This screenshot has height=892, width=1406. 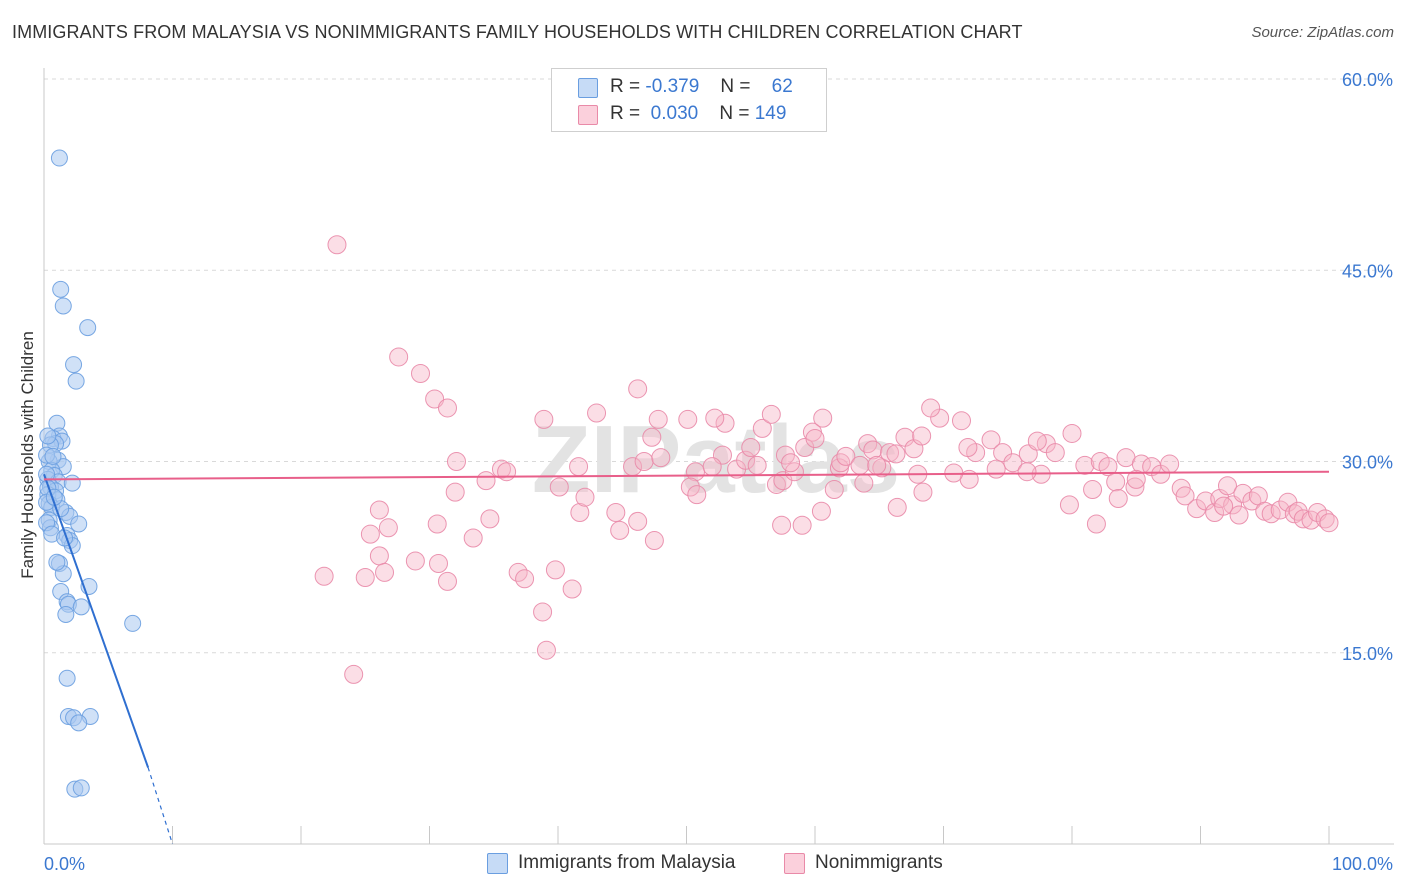 What do you see at coordinates (1322, 32) in the screenshot?
I see `source-credit: Source: ZipAtlas.com` at bounding box center [1322, 32].